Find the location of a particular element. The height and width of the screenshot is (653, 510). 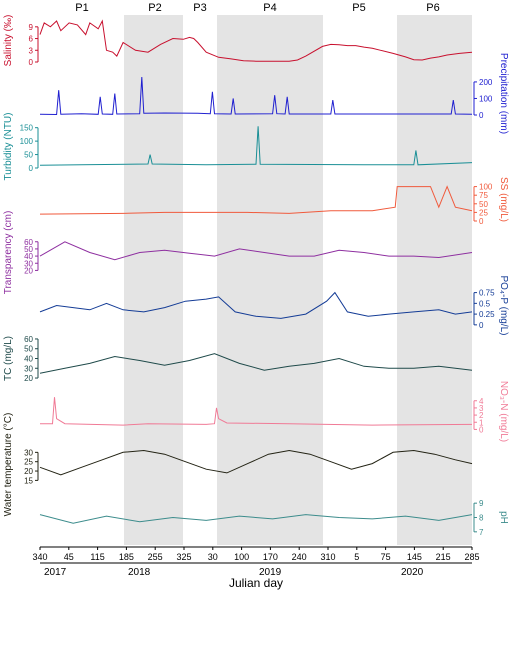

year-label-2018: 2018 is located at coordinates (139, 572).